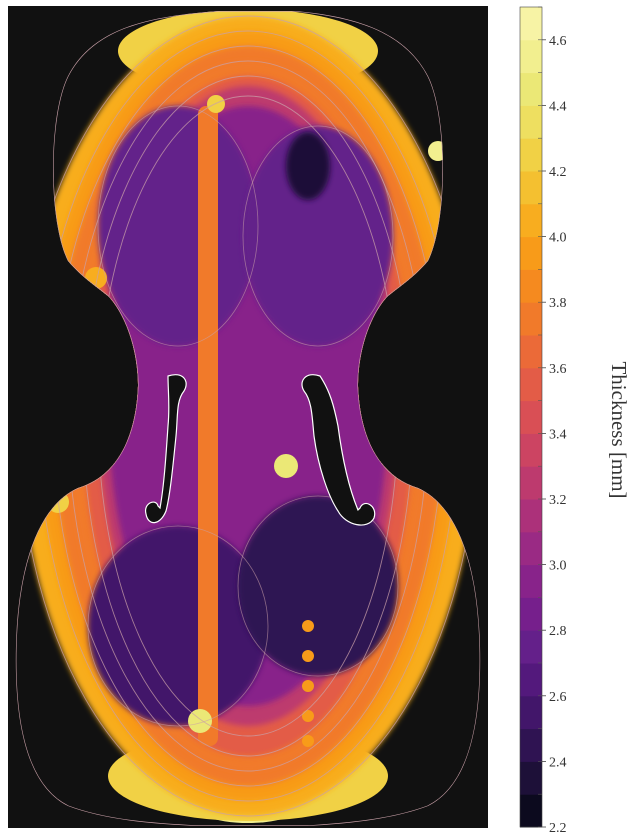 This screenshot has height=835, width=631. I want to click on colorbar-tick-label: 3.0, so click(558, 566).